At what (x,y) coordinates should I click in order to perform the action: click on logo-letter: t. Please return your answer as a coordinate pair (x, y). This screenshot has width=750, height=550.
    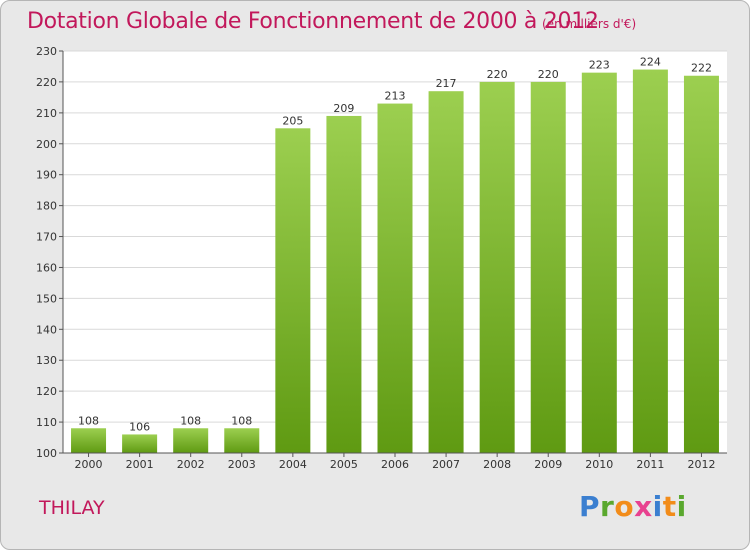
    Looking at the image, I should click on (669, 506).